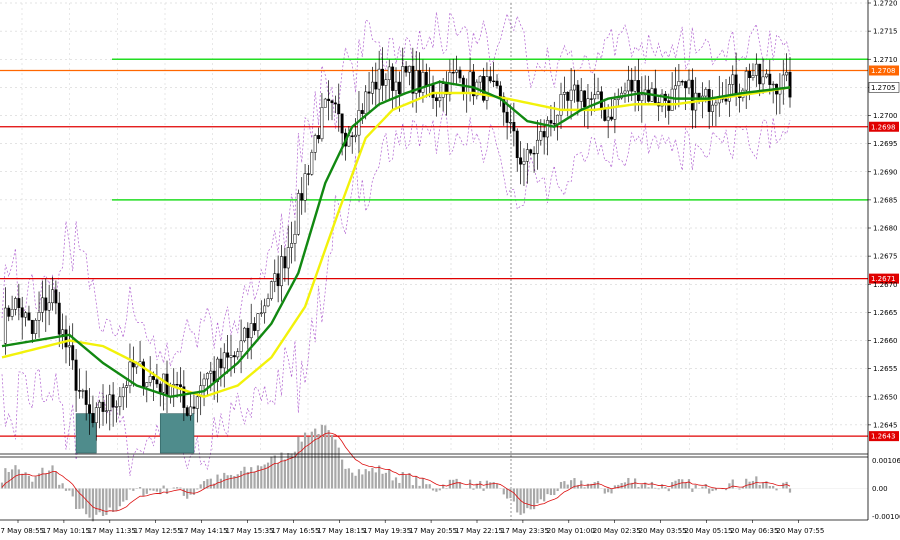 This screenshot has height=540, width=900. Describe the element at coordinates (341, 531) in the screenshot. I see `time-tick-label: 17 May 18:15` at that location.